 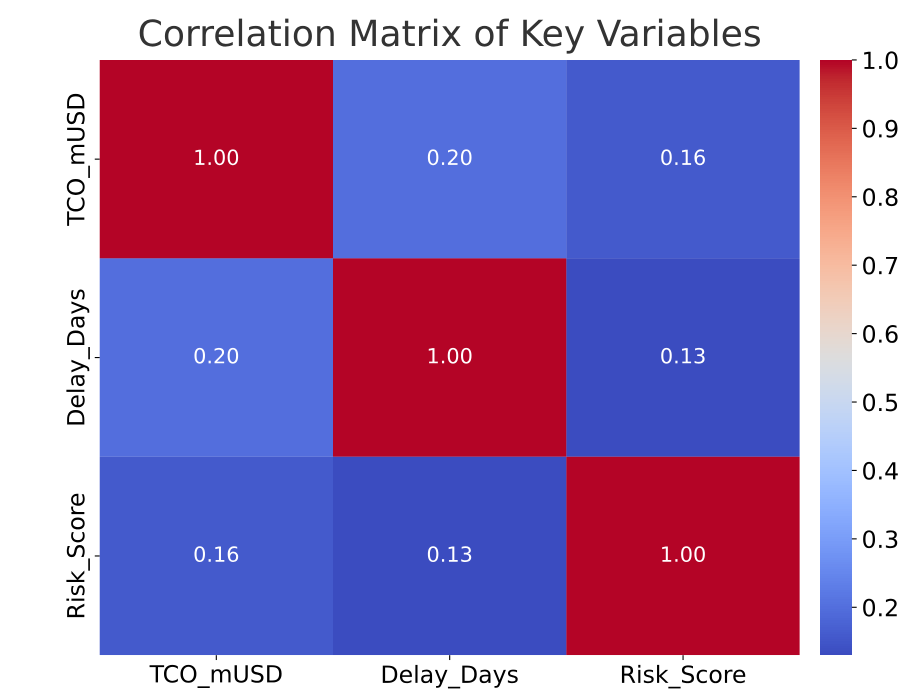 What do you see at coordinates (450, 36) in the screenshot?
I see `chart-title: Correlation Matrix of Key Variables` at bounding box center [450, 36].